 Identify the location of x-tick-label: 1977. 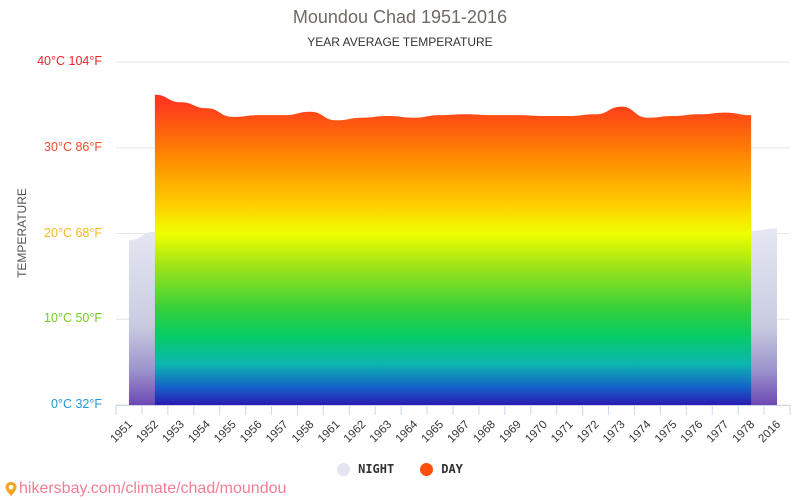
(718, 432).